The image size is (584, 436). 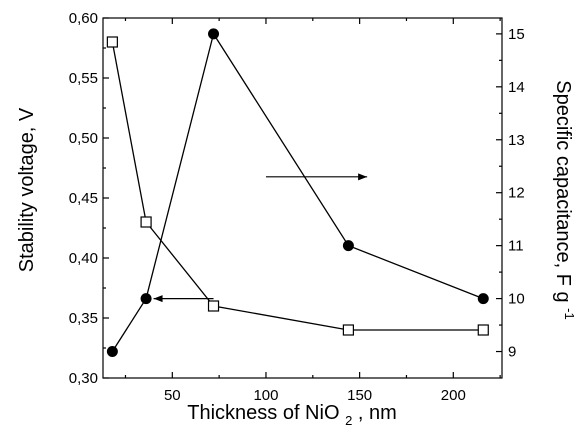 What do you see at coordinates (569, 314) in the screenshot?
I see `y2-axis-title-superscript: -1` at bounding box center [569, 314].